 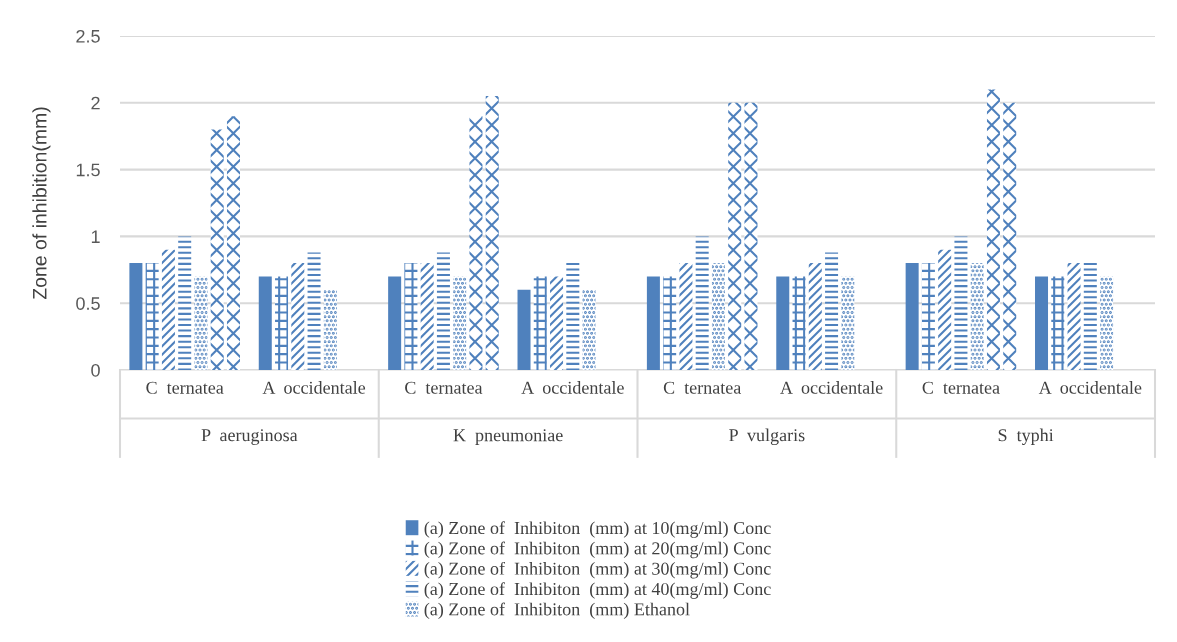 What do you see at coordinates (557, 611) in the screenshot?
I see `legend-label: (a) Zone of Inhibiton (mm) Ethanol` at bounding box center [557, 611].